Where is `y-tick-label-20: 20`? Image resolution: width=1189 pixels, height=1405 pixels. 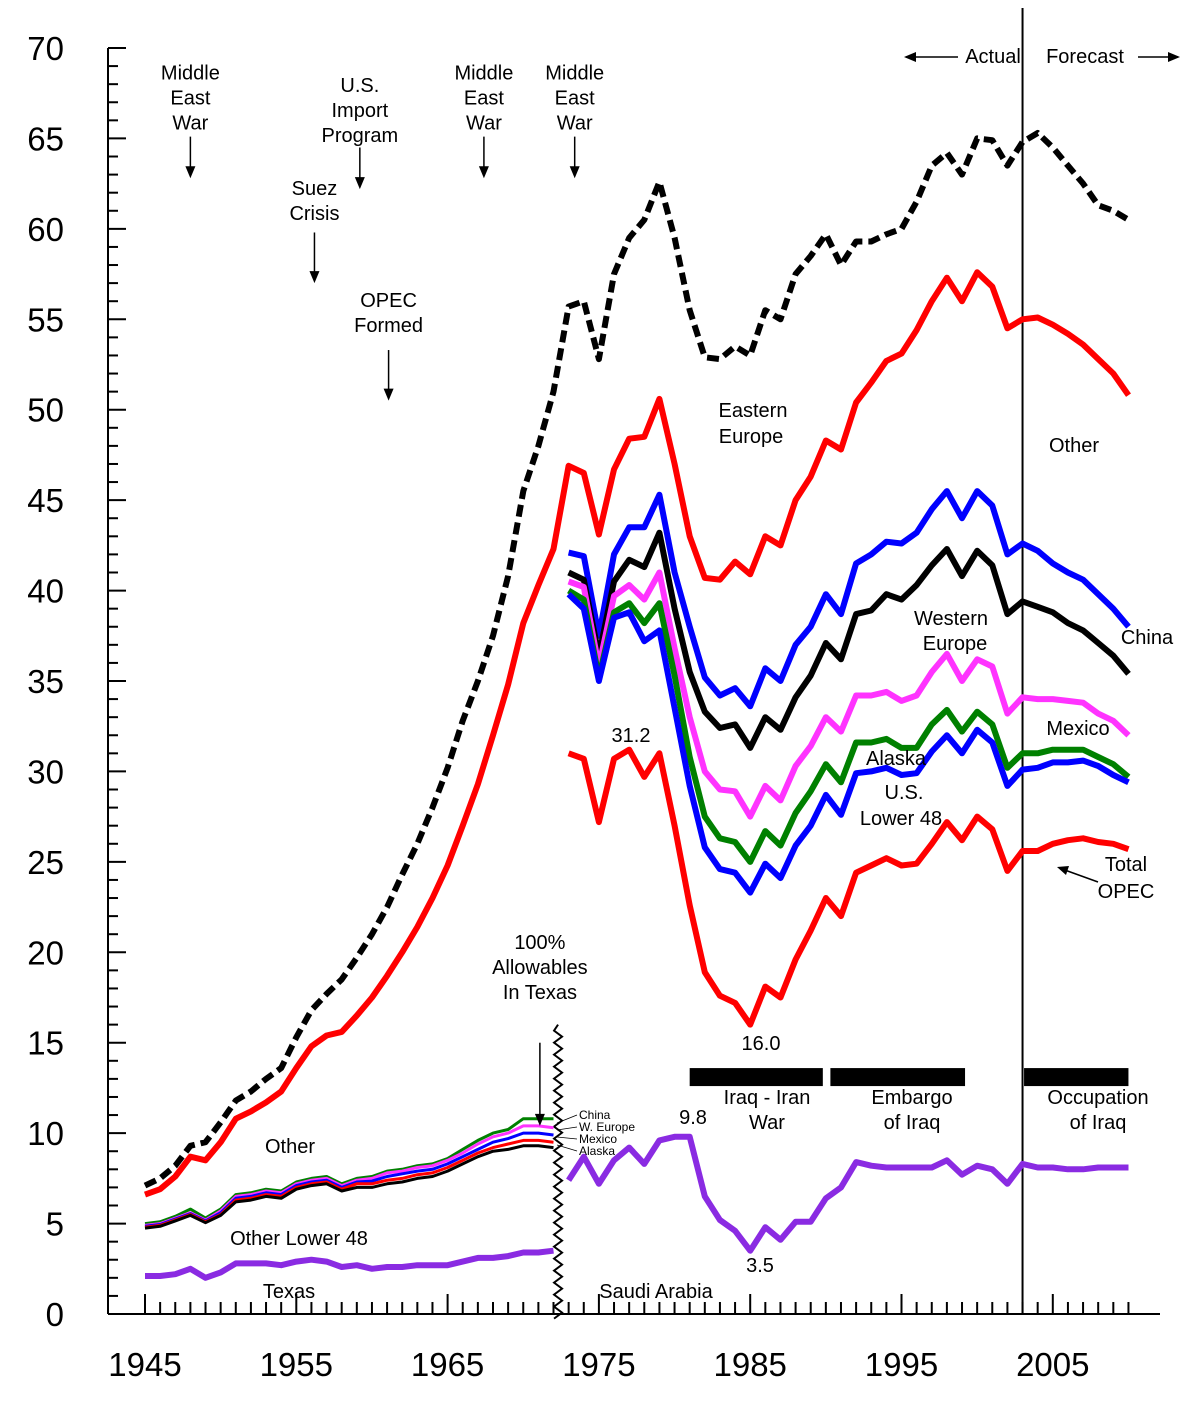 y-tick-label-20: 20 is located at coordinates (45, 952).